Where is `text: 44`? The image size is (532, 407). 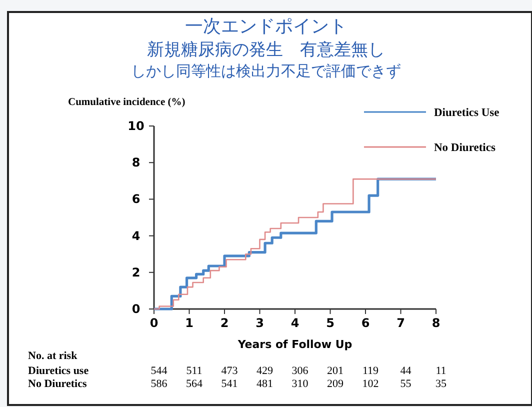 text: 44 is located at coordinates (406, 371).